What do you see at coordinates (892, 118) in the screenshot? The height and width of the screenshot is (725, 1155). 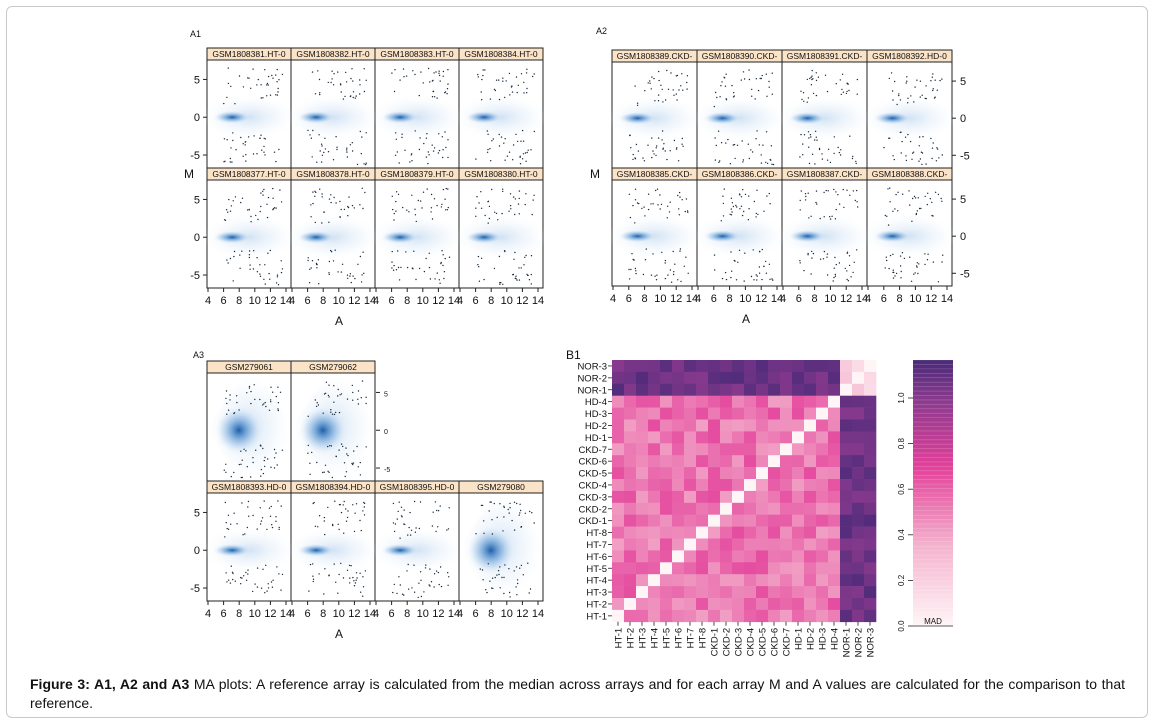 I see `panel-A2-cell-density-core` at bounding box center [892, 118].